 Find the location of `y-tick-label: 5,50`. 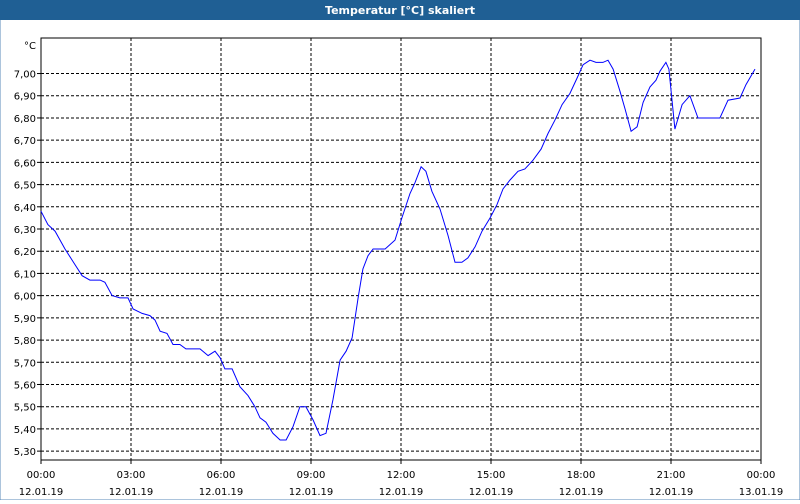

y-tick-label: 5,50 is located at coordinates (25, 408).